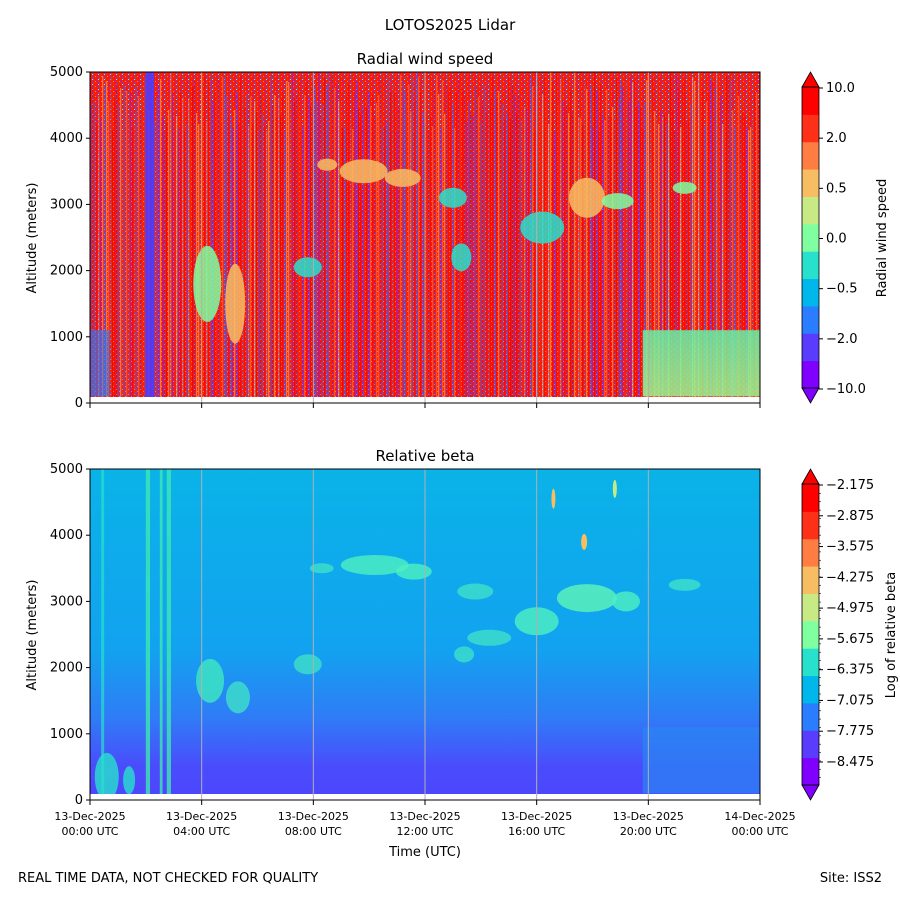  What do you see at coordinates (810, 155) in the screenshot?
I see `colorbar-band` at bounding box center [810, 155].